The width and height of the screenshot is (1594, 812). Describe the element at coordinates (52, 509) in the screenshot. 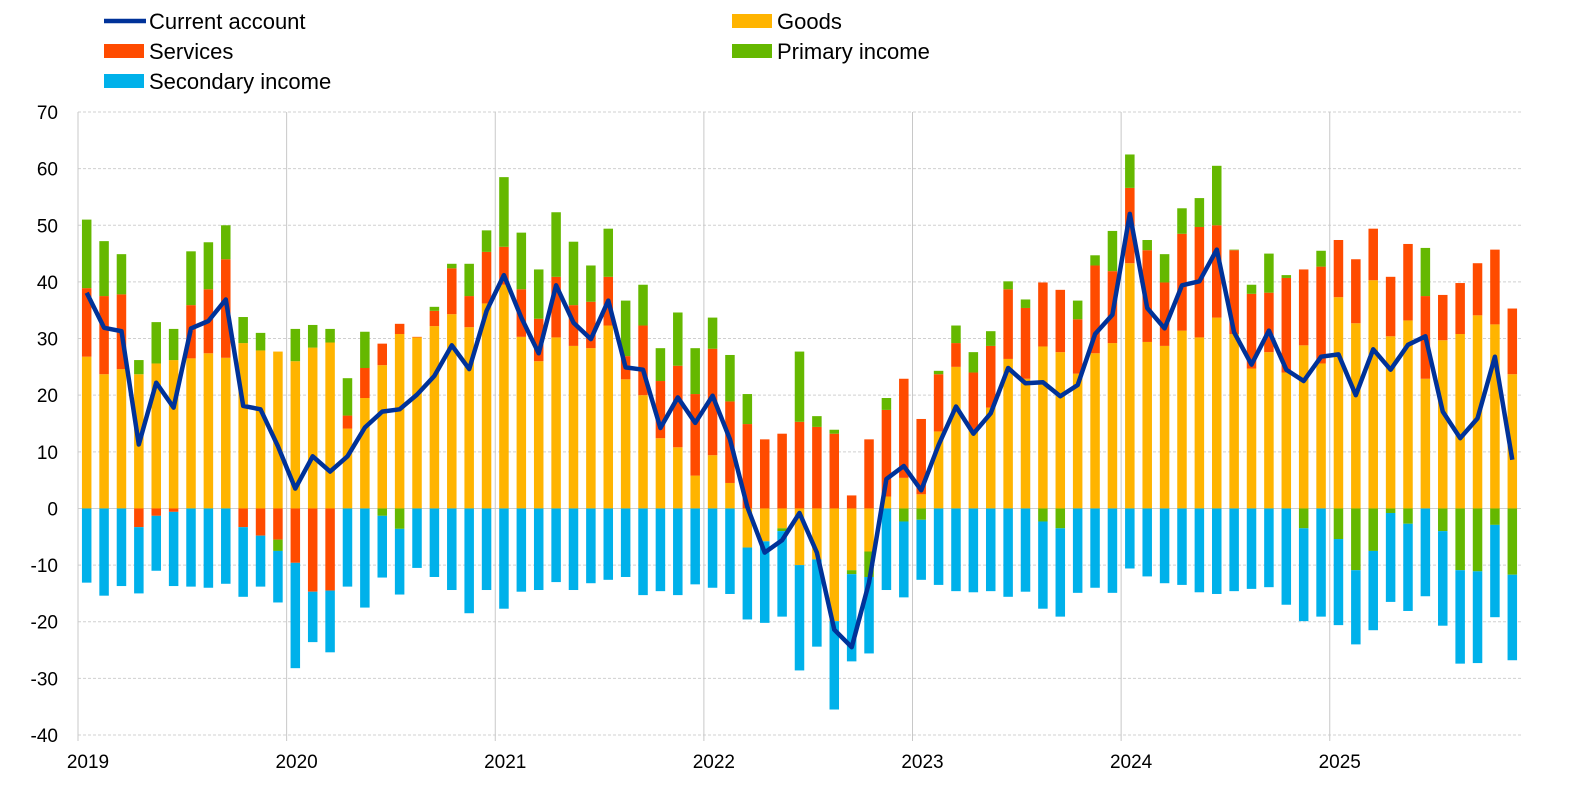

I see `y-tick-label: 0` at that location.